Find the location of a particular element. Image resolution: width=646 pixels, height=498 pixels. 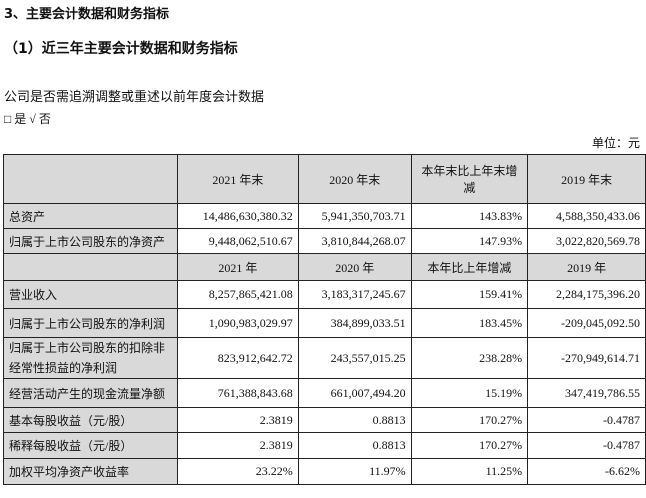

row-label: 营业收入 is located at coordinates (90, 294).